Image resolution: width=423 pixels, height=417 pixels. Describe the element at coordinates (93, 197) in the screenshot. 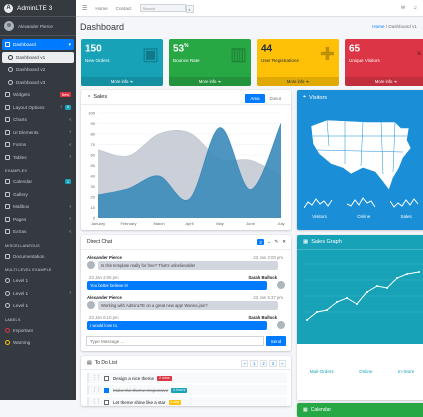

I see `y-tick-label: 20` at that location.